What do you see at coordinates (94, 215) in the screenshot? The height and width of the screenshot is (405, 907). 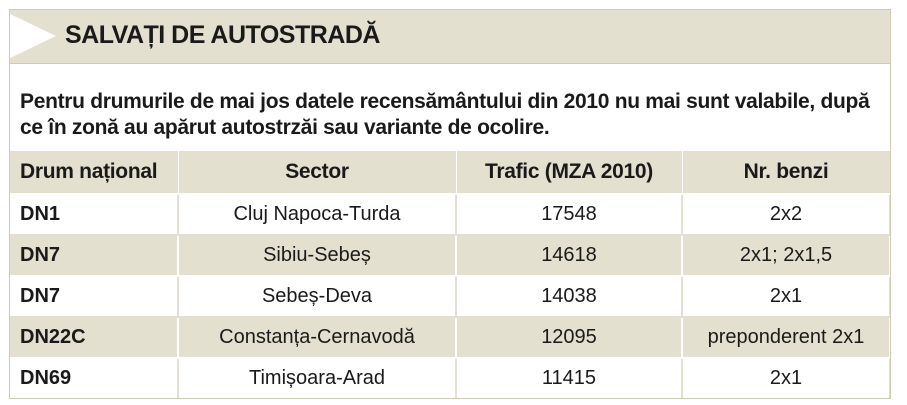 I see `cell-road: DN1` at bounding box center [94, 215].